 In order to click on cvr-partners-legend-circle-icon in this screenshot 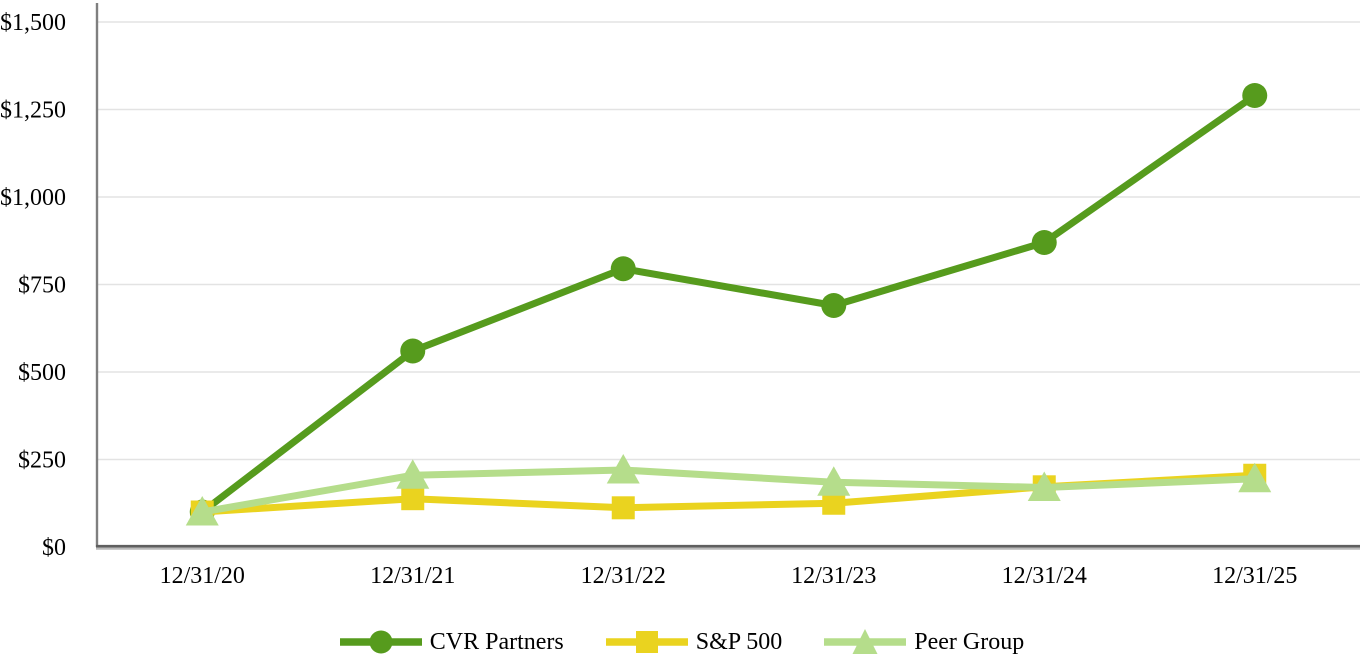, I will do `click(381, 642)`.